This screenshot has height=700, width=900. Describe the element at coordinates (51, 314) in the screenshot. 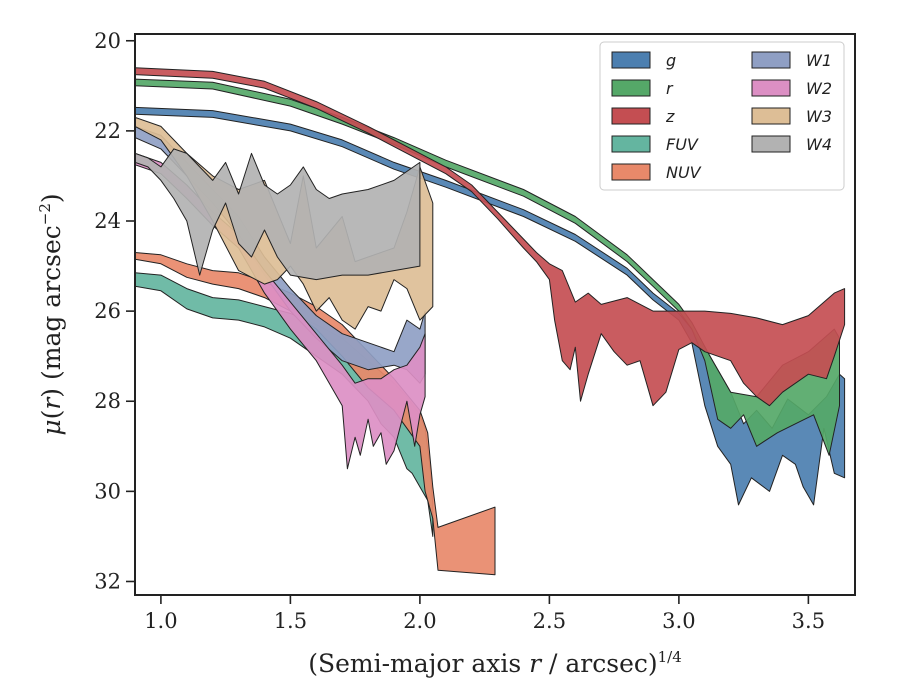

I see `y-axis-label: μ(r) (mag arcsec−2)` at that location.